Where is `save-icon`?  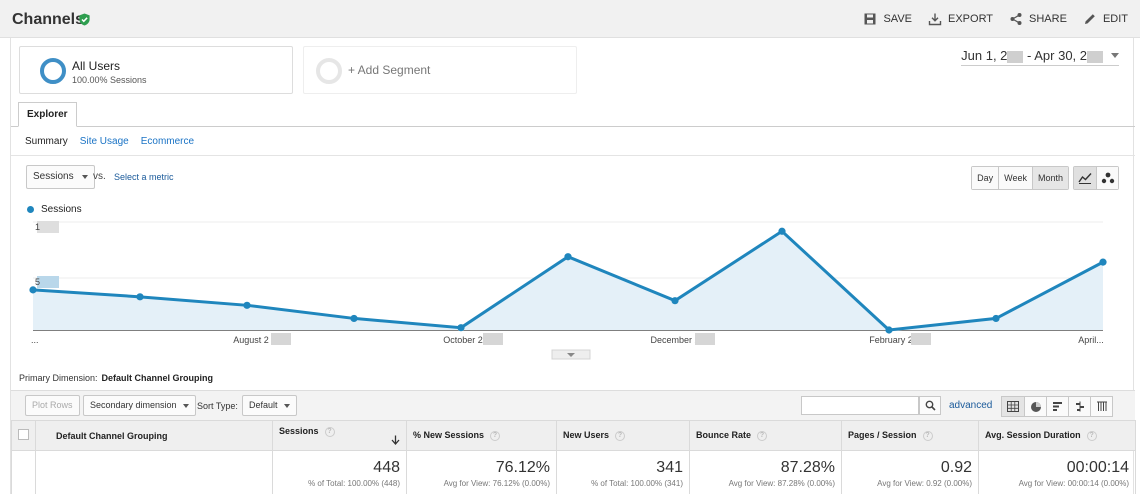 save-icon is located at coordinates (870, 19).